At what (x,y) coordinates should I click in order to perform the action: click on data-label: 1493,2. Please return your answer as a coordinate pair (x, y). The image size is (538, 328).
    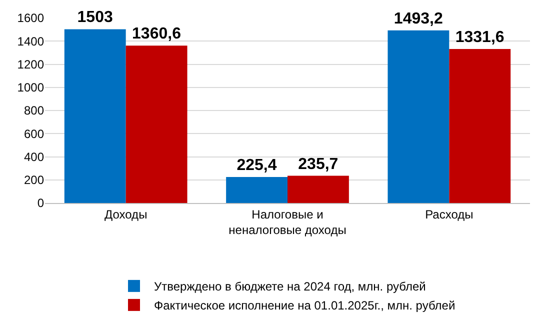
    Looking at the image, I should click on (418, 19).